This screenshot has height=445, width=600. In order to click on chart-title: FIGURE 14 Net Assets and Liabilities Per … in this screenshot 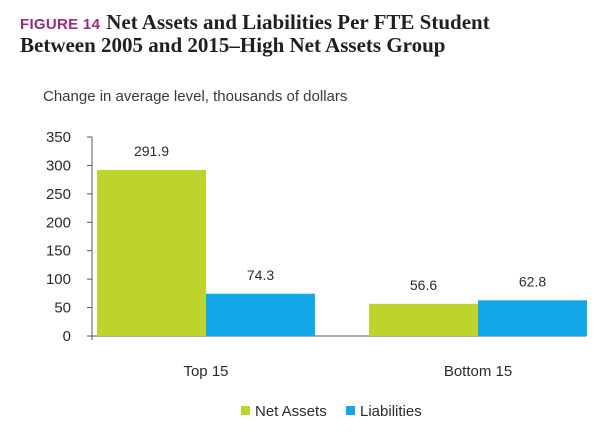, I will do `click(300, 34)`.